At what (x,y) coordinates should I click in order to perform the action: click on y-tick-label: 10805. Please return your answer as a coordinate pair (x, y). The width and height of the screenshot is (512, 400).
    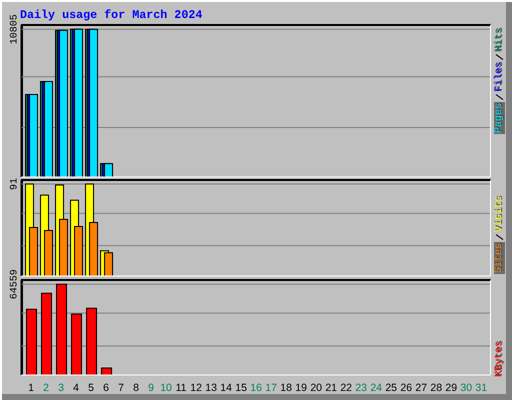
    Looking at the image, I should click on (15, 29).